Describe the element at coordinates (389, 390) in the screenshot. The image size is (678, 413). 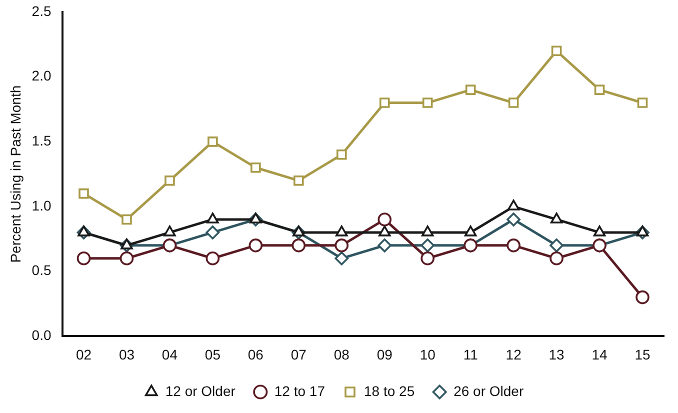
I see `legend-label: 18 to 25` at that location.